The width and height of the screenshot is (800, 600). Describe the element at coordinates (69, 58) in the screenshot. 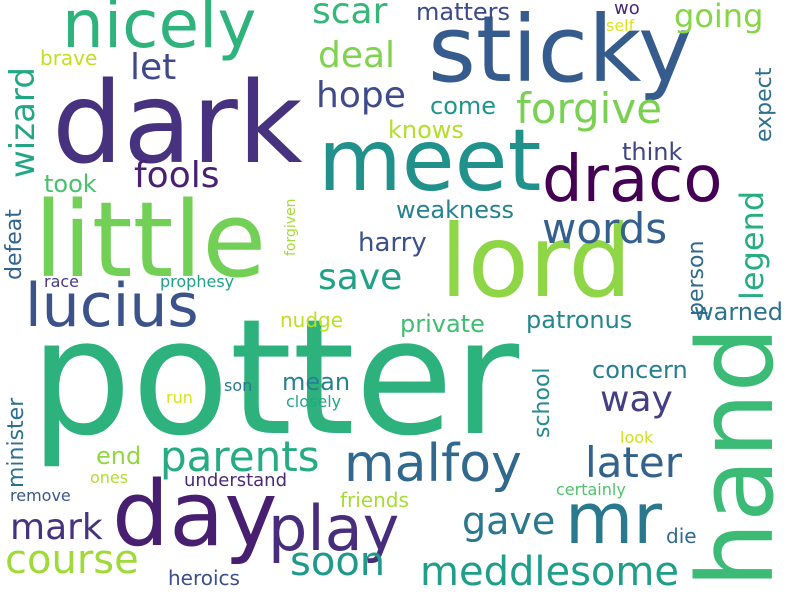

I see `word-brave: brave` at that location.